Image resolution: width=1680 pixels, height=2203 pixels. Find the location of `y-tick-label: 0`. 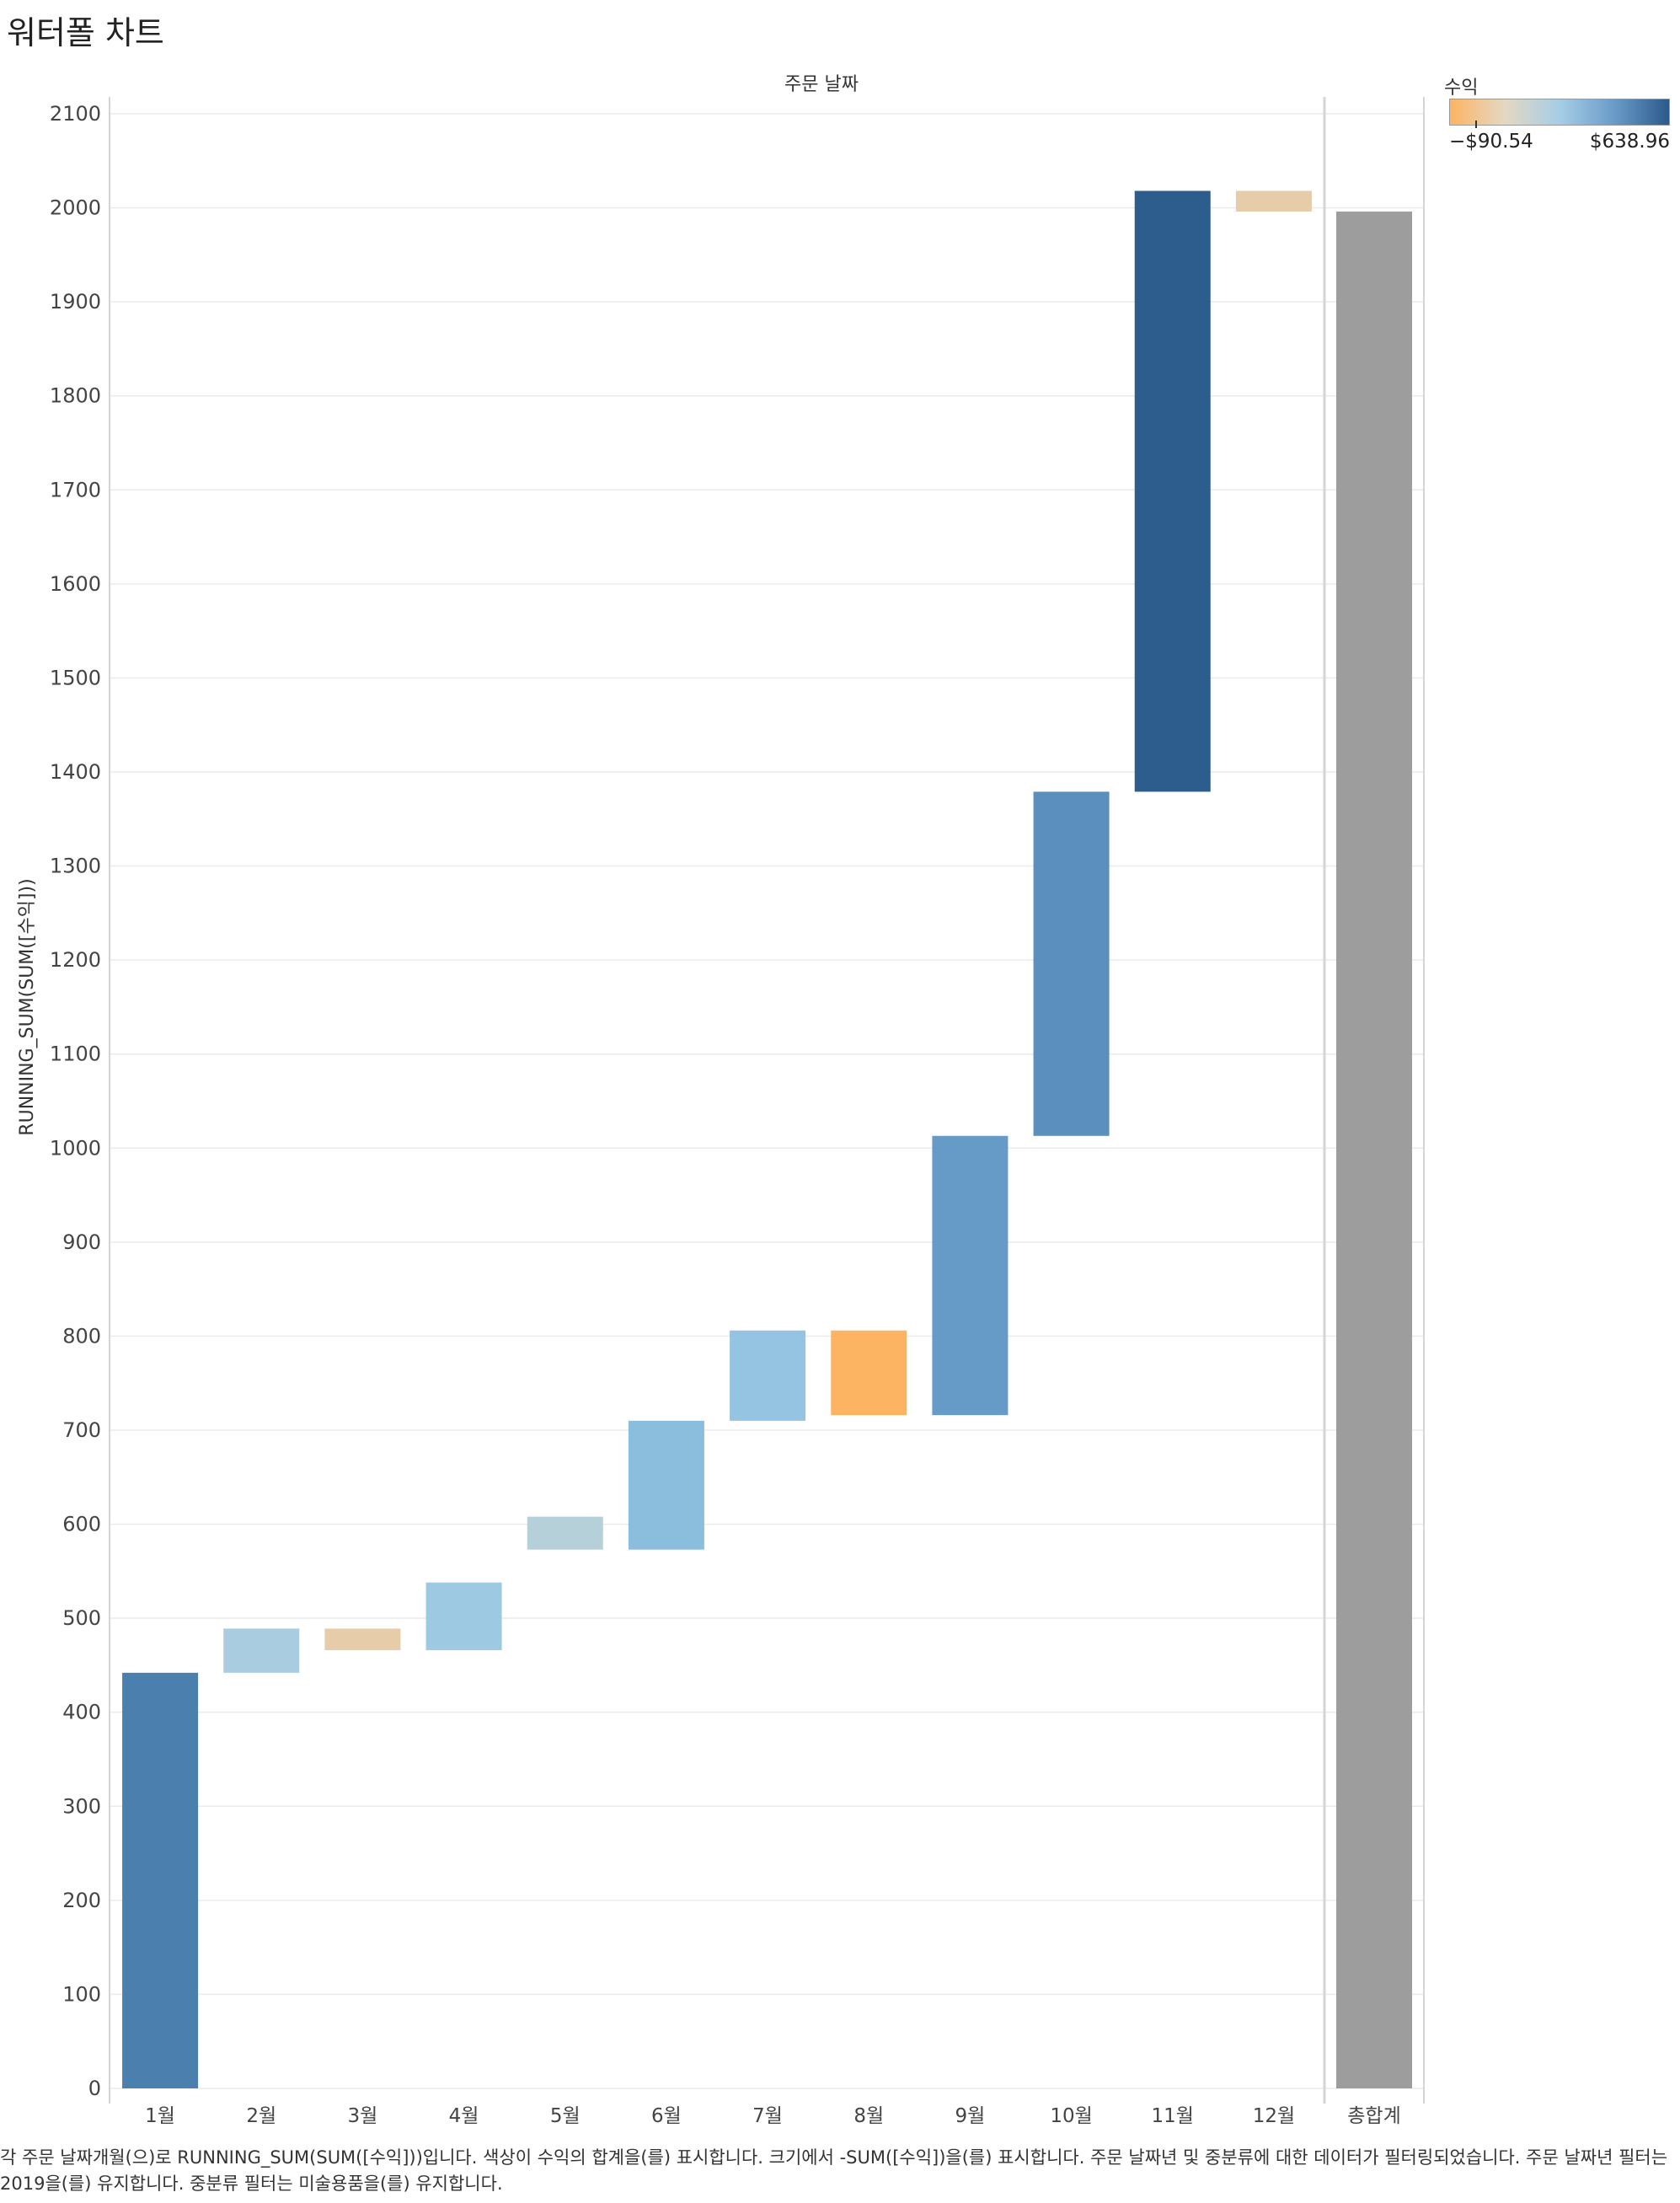

y-tick-label: 0 is located at coordinates (94, 2088).